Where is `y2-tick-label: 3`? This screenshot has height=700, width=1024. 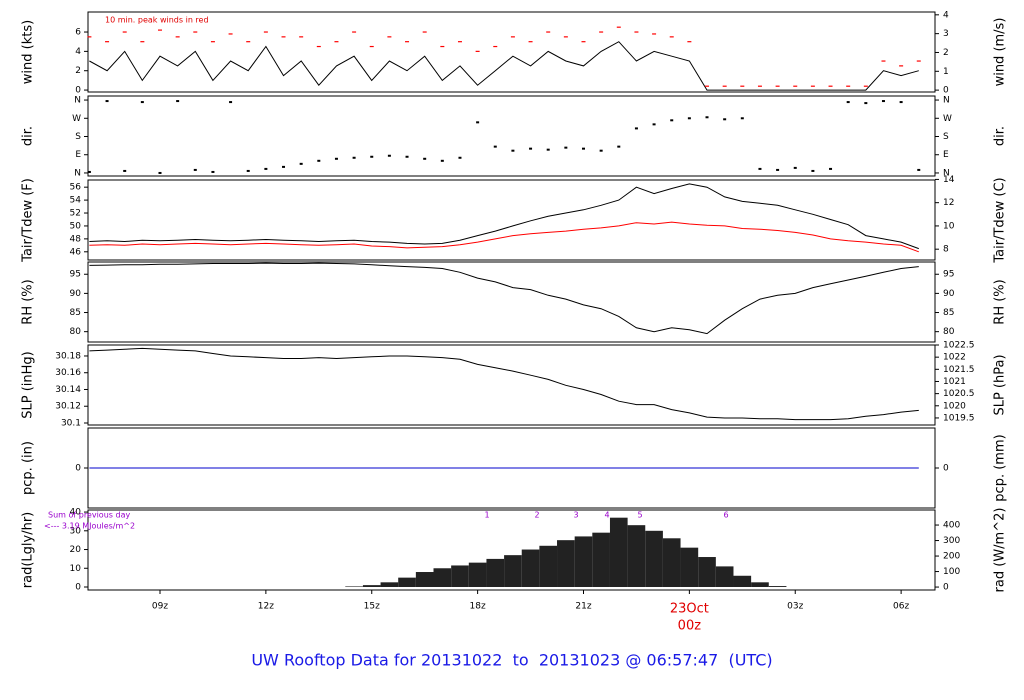
y2-tick-label: 3 is located at coordinates (946, 34).